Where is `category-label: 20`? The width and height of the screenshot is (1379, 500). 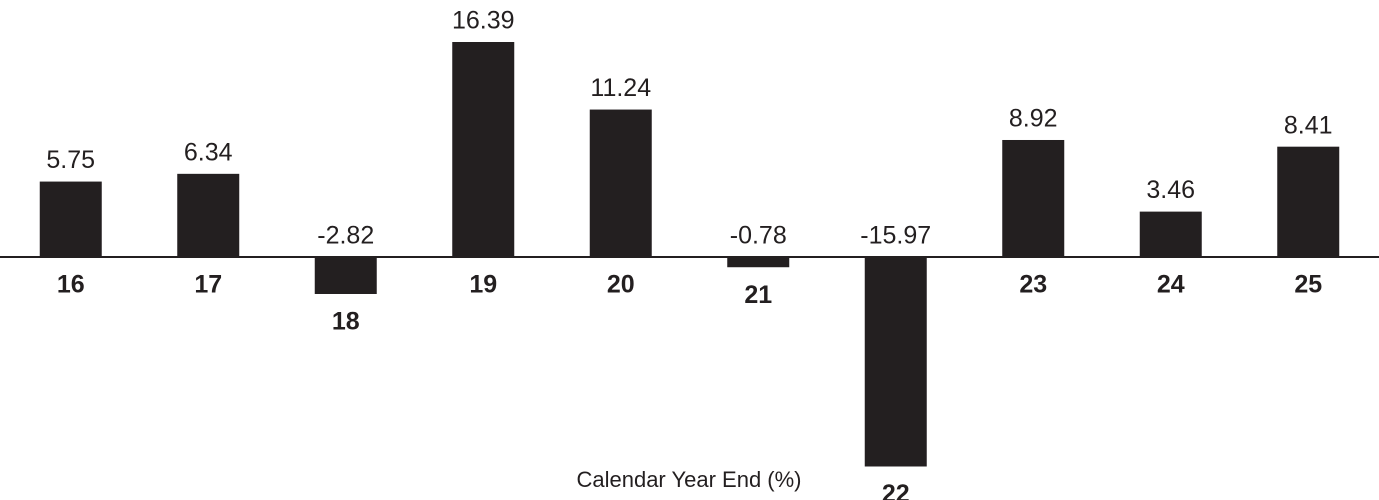 category-label: 20 is located at coordinates (621, 285).